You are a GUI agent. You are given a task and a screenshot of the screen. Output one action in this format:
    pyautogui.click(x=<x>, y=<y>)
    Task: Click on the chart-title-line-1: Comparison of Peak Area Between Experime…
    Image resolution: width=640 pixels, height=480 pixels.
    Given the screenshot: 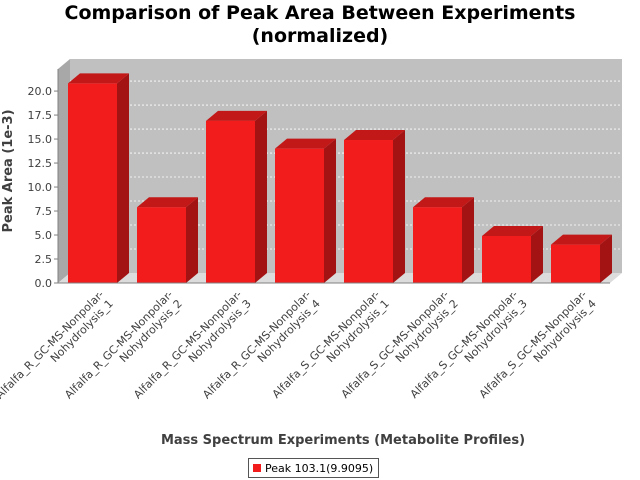 What is the action you would take?
    pyautogui.click(x=320, y=13)
    